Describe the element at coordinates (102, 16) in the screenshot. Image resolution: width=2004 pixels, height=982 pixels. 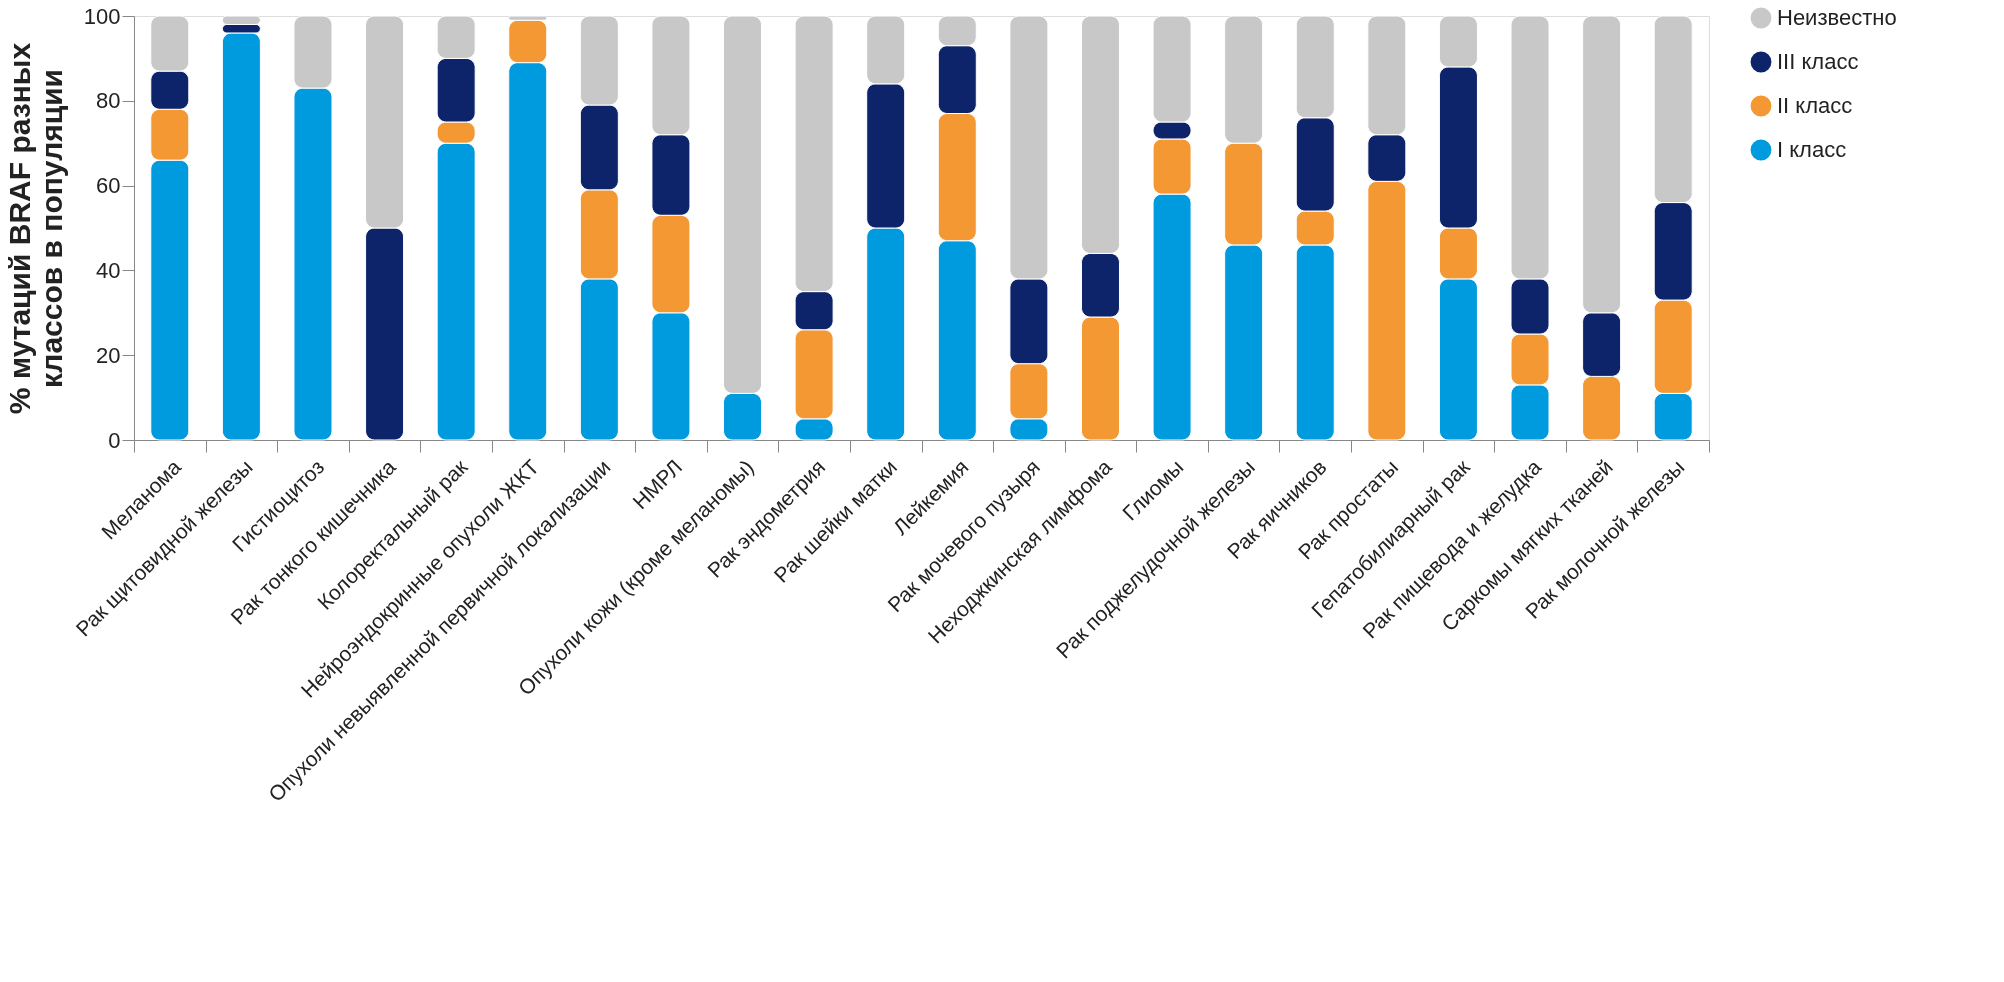
I see `y-tick-label: 100` at that location.